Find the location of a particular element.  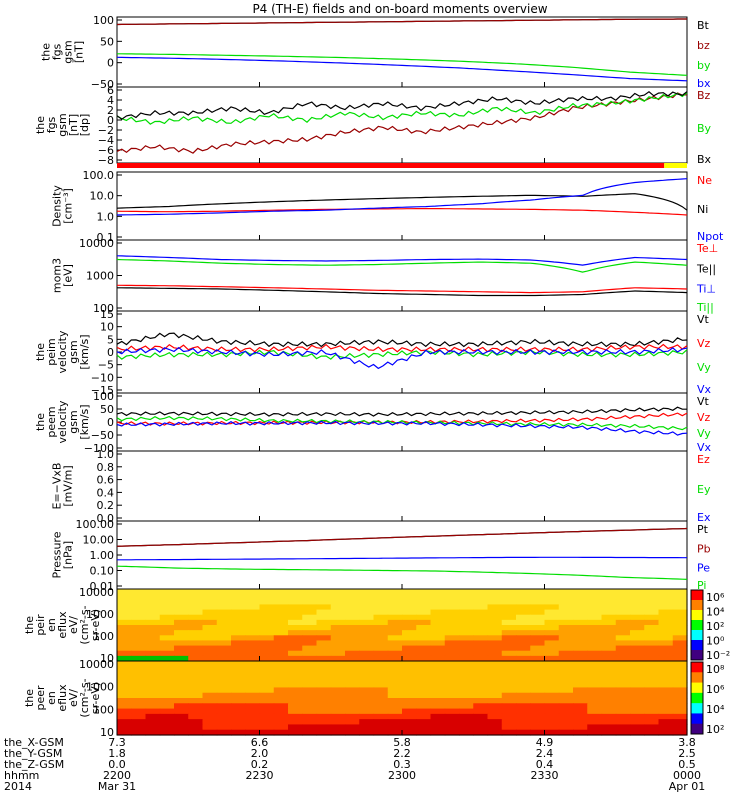

legend-label: Vt is located at coordinates (703, 401).